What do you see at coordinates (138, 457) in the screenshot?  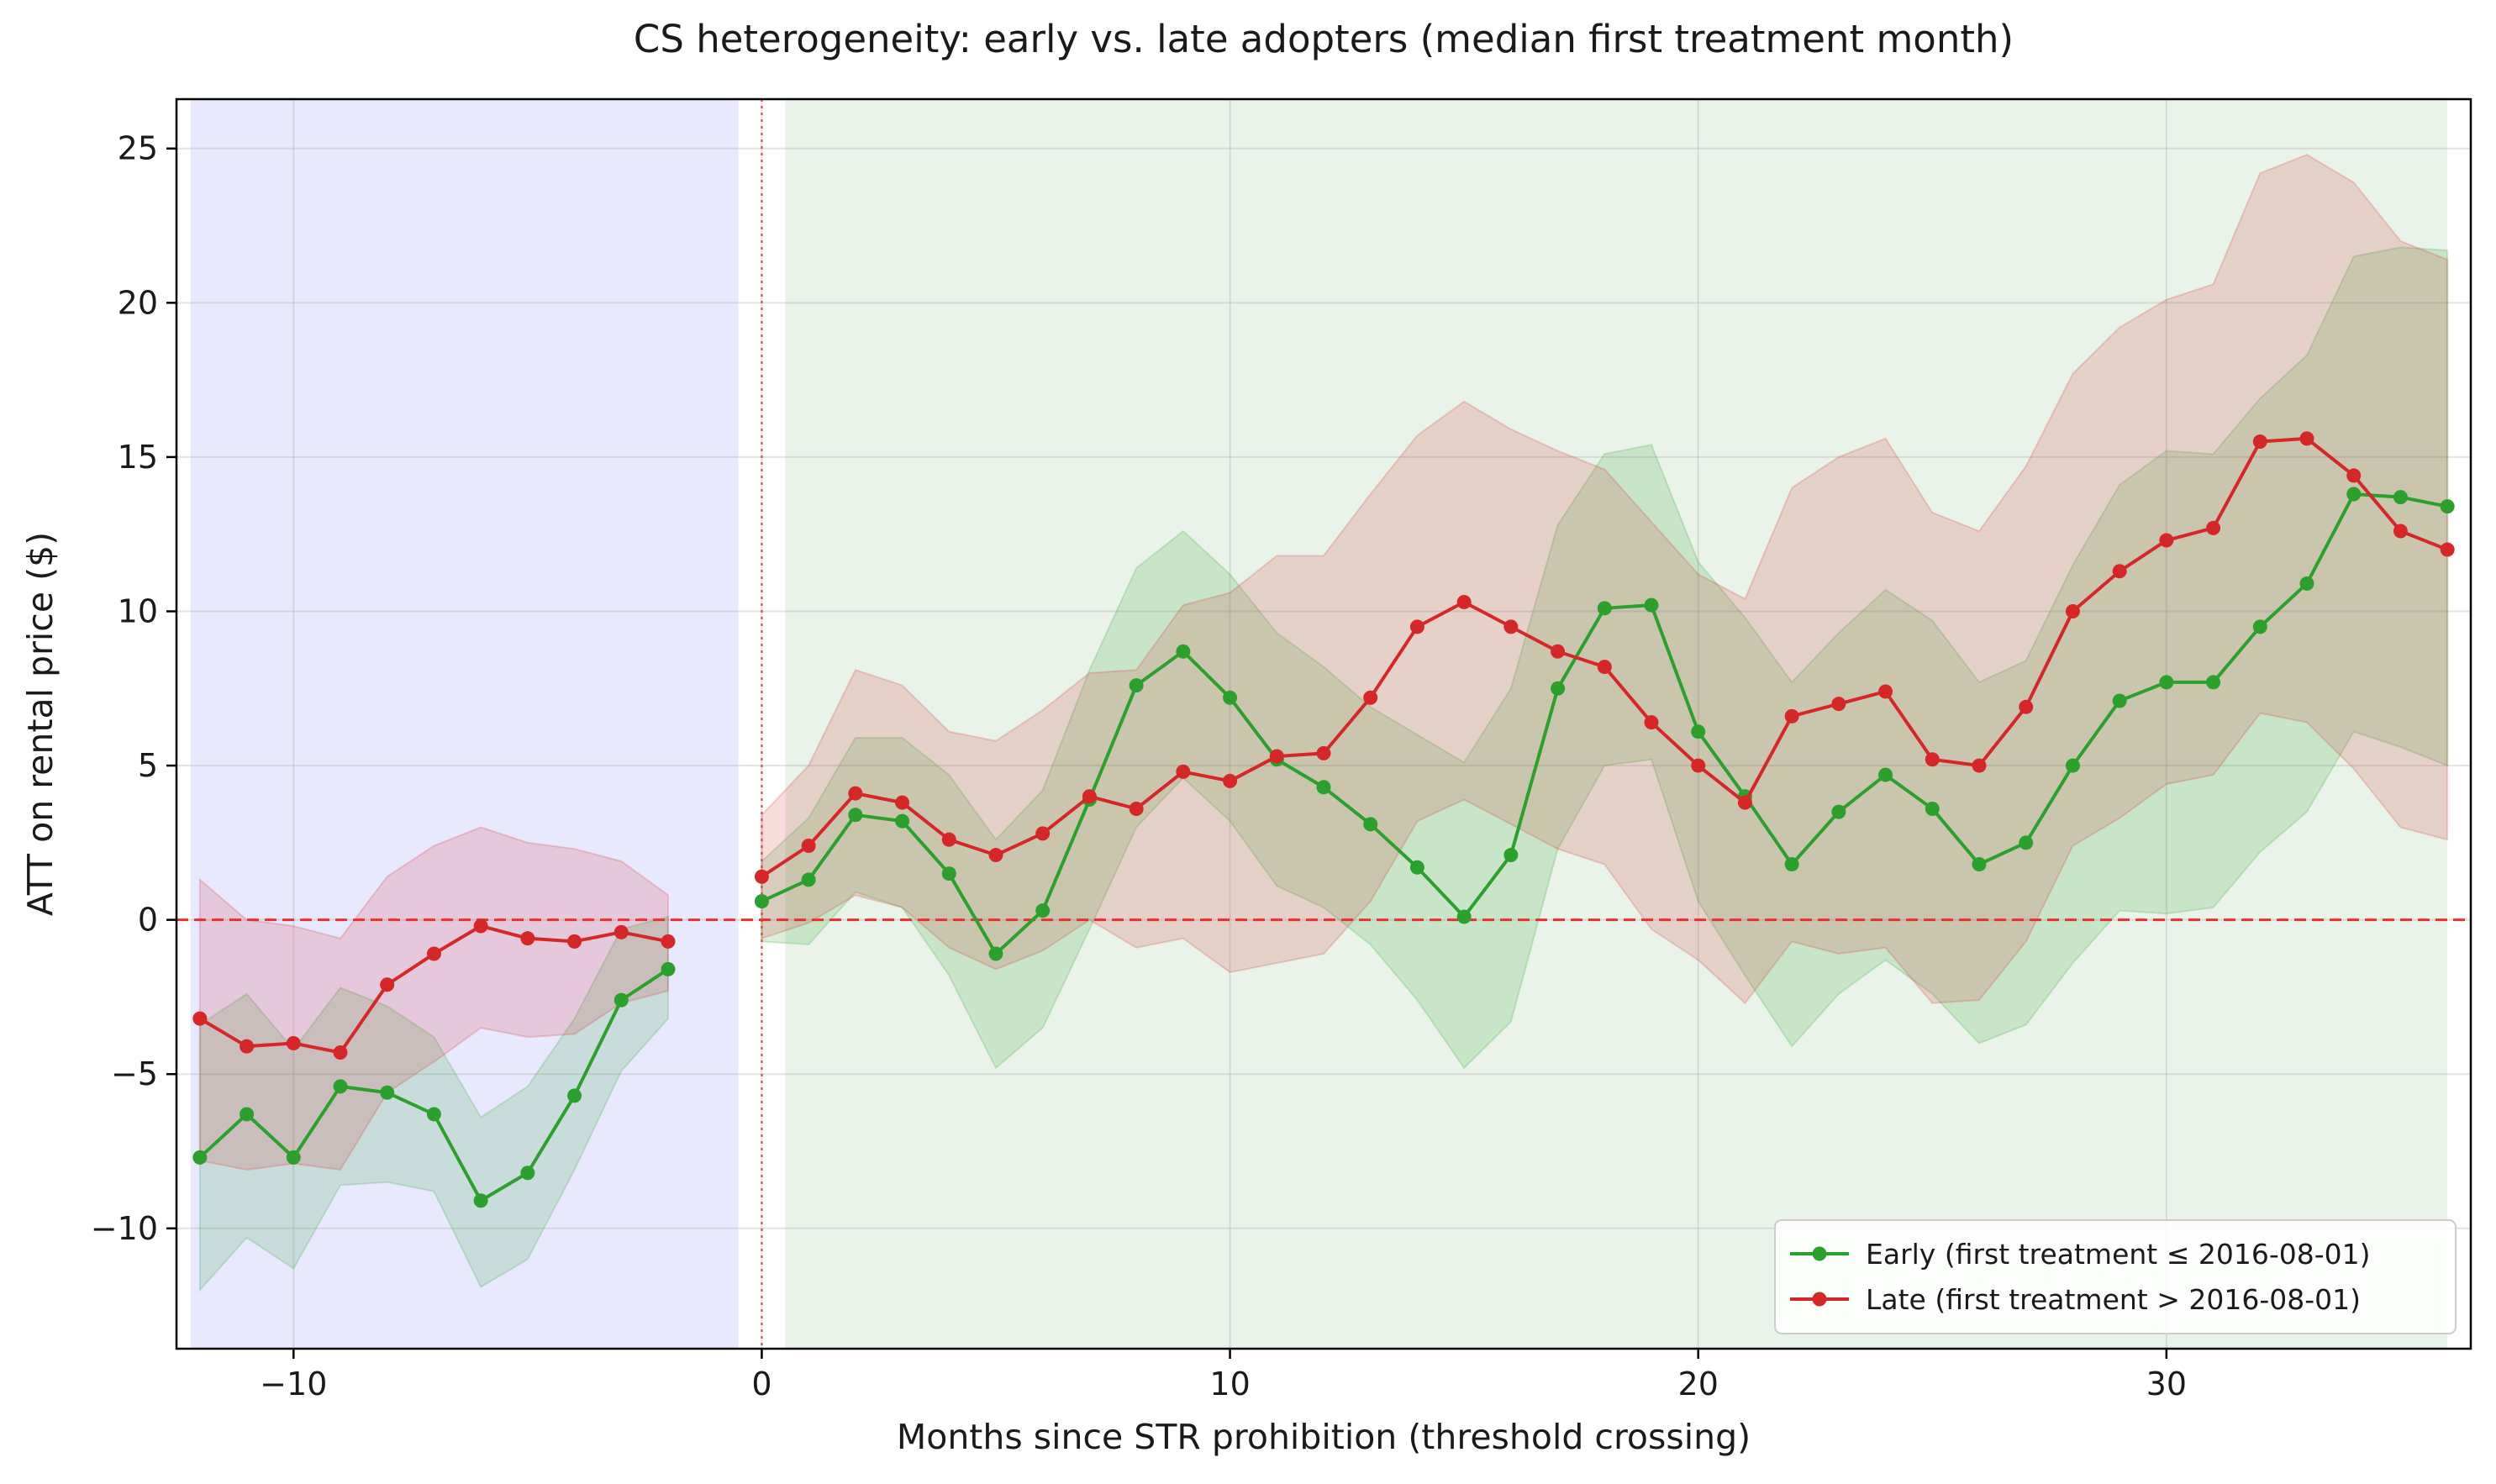 I see `y-tick-label: 15` at bounding box center [138, 457].